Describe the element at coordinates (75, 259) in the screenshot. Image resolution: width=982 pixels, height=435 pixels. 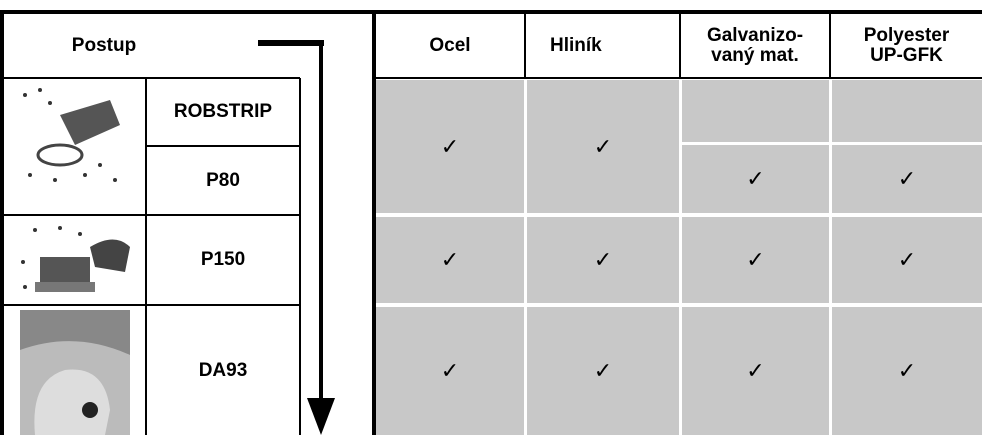
I see `icon-p150` at that location.